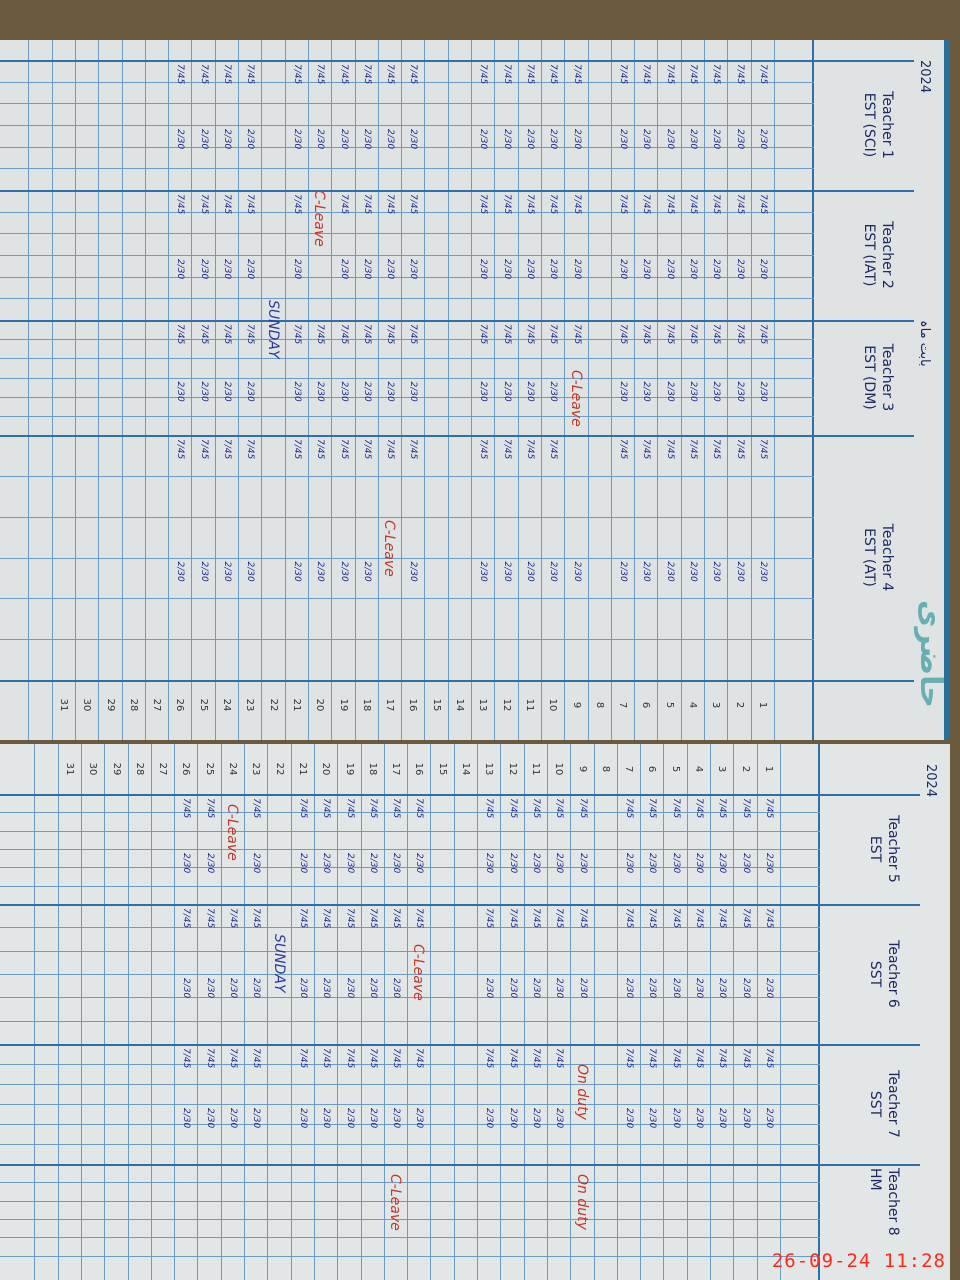  I want to click on day-number: 1, so click(762, 705).